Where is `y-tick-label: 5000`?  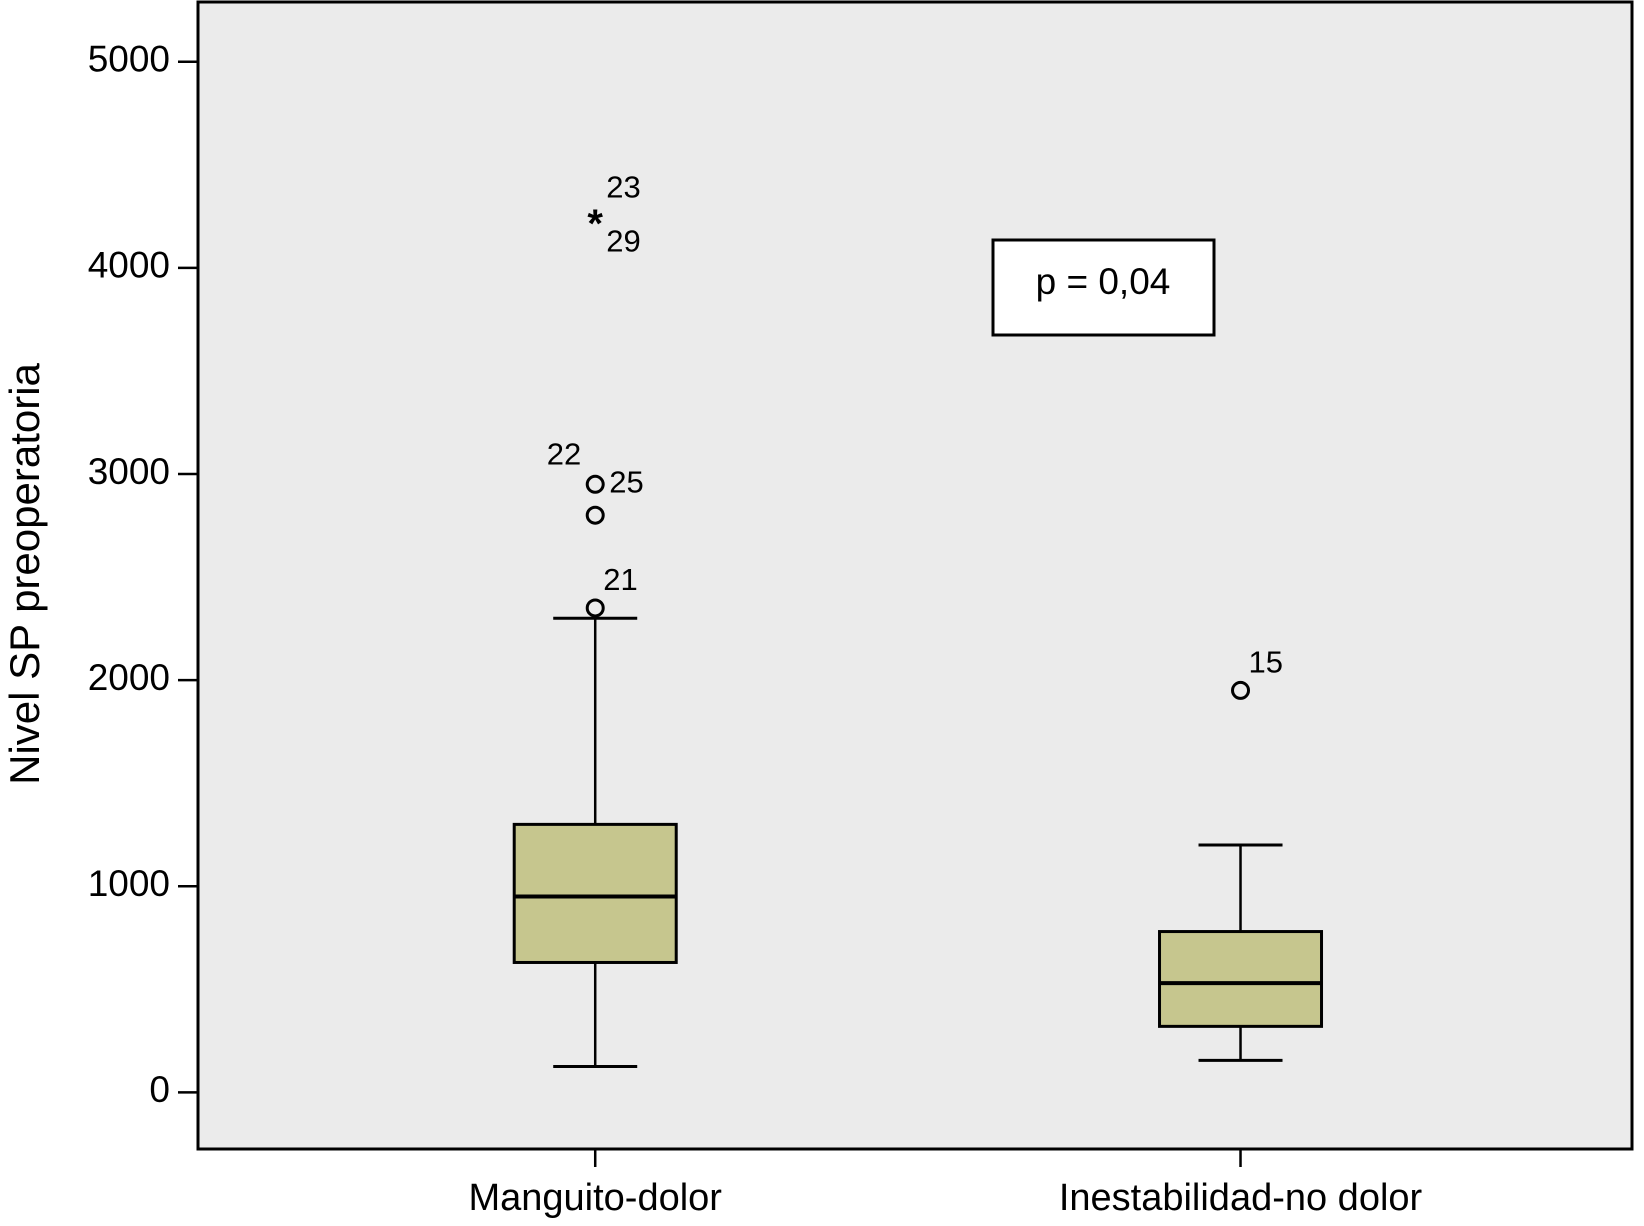
y-tick-label: 5000 is located at coordinates (129, 59).